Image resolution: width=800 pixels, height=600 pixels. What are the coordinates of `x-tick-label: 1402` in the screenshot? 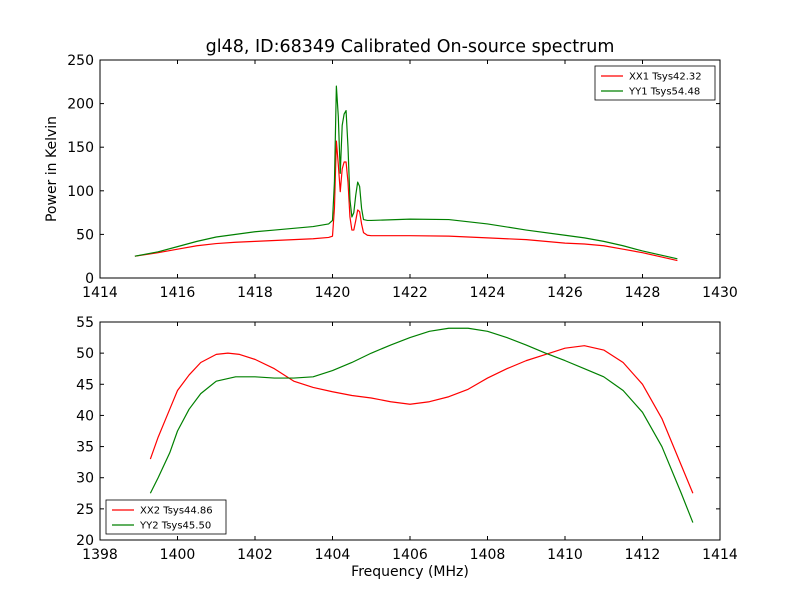 It's located at (255, 555).